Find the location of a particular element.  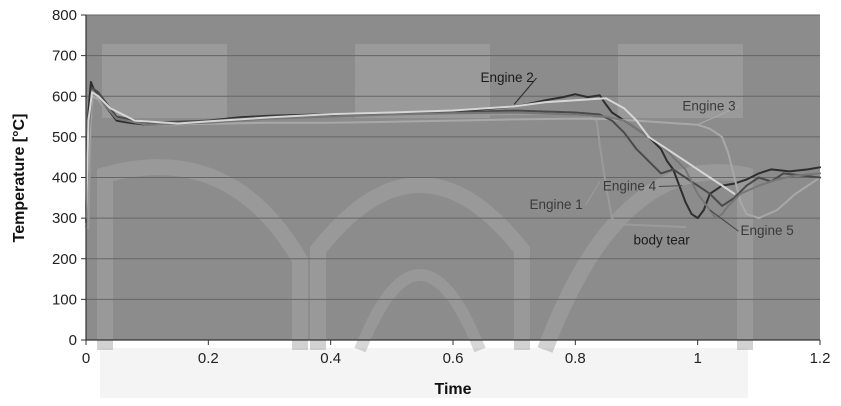

y-axis-title: Temperature [°C] is located at coordinates (19, 178).